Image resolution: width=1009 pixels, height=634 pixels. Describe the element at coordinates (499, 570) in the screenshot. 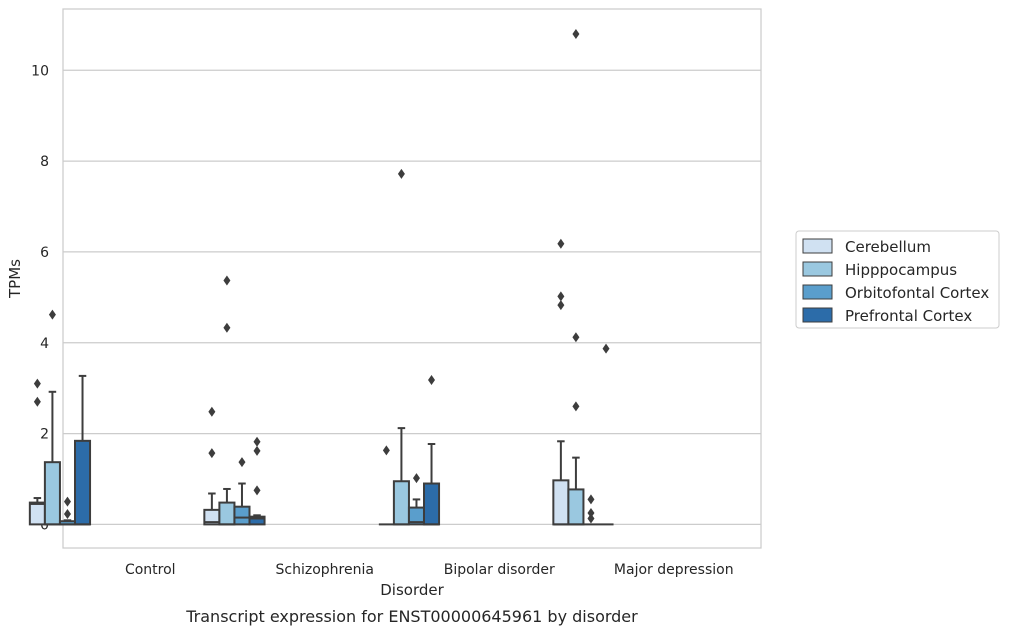

I see `x-tick-label: Bipolar disorder` at that location.